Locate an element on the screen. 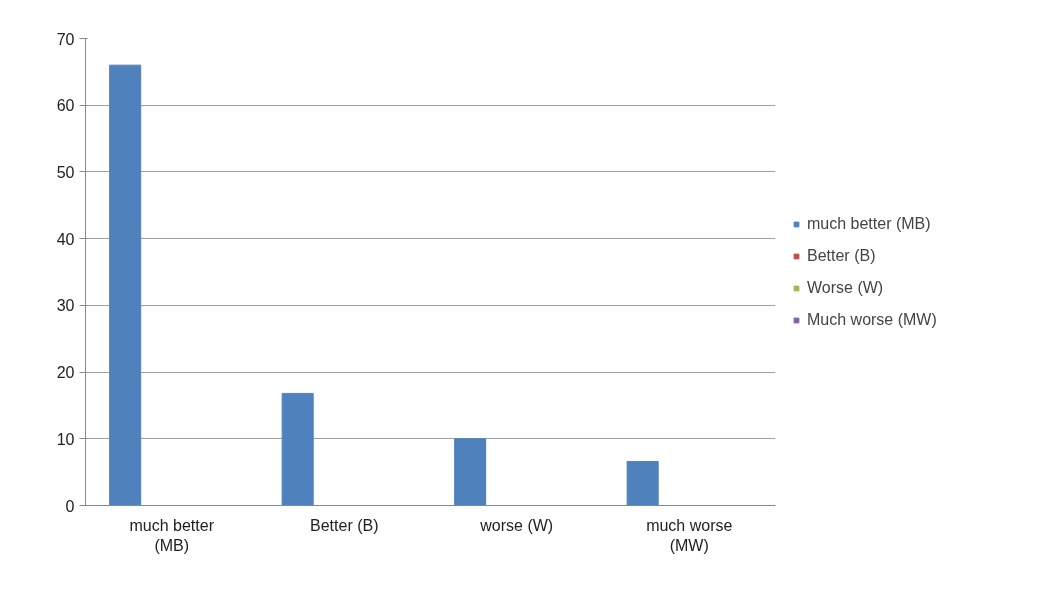 This screenshot has width=1038, height=614. y-tick-label: 50 is located at coordinates (65, 172).